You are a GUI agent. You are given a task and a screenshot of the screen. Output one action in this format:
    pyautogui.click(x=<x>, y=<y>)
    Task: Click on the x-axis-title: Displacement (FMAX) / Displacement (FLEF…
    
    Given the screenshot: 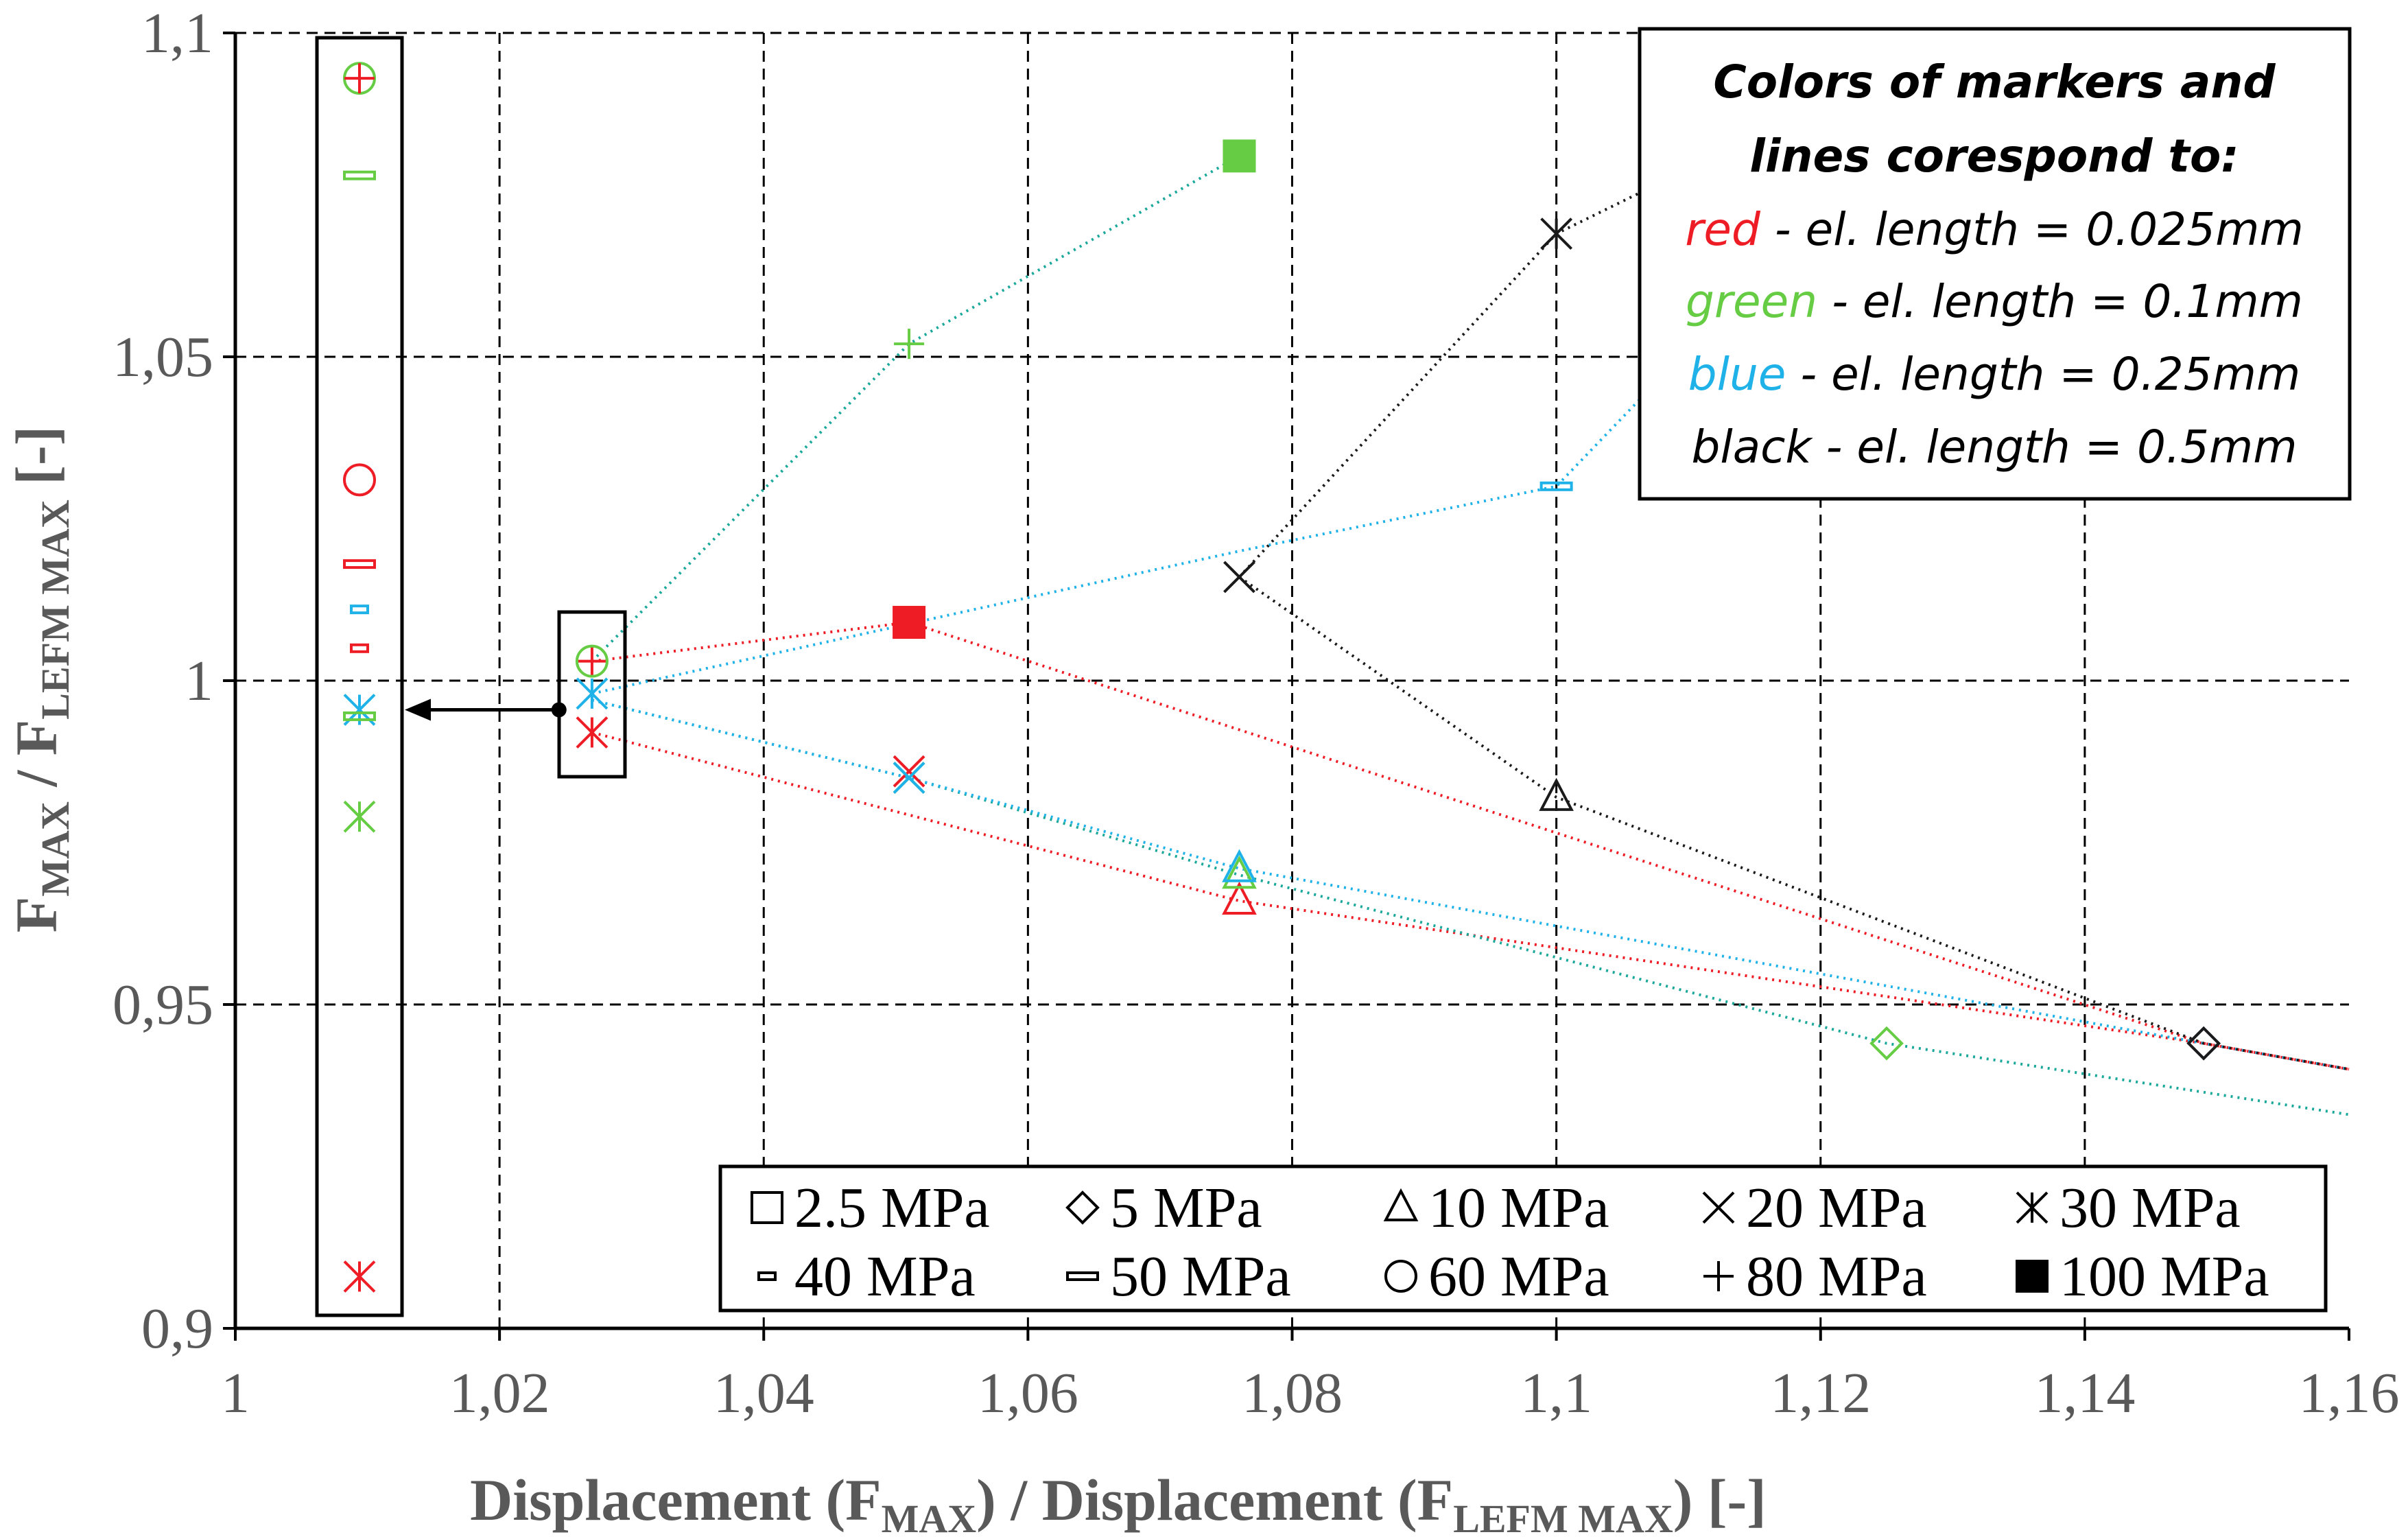 What is the action you would take?
    pyautogui.click(x=1118, y=1503)
    